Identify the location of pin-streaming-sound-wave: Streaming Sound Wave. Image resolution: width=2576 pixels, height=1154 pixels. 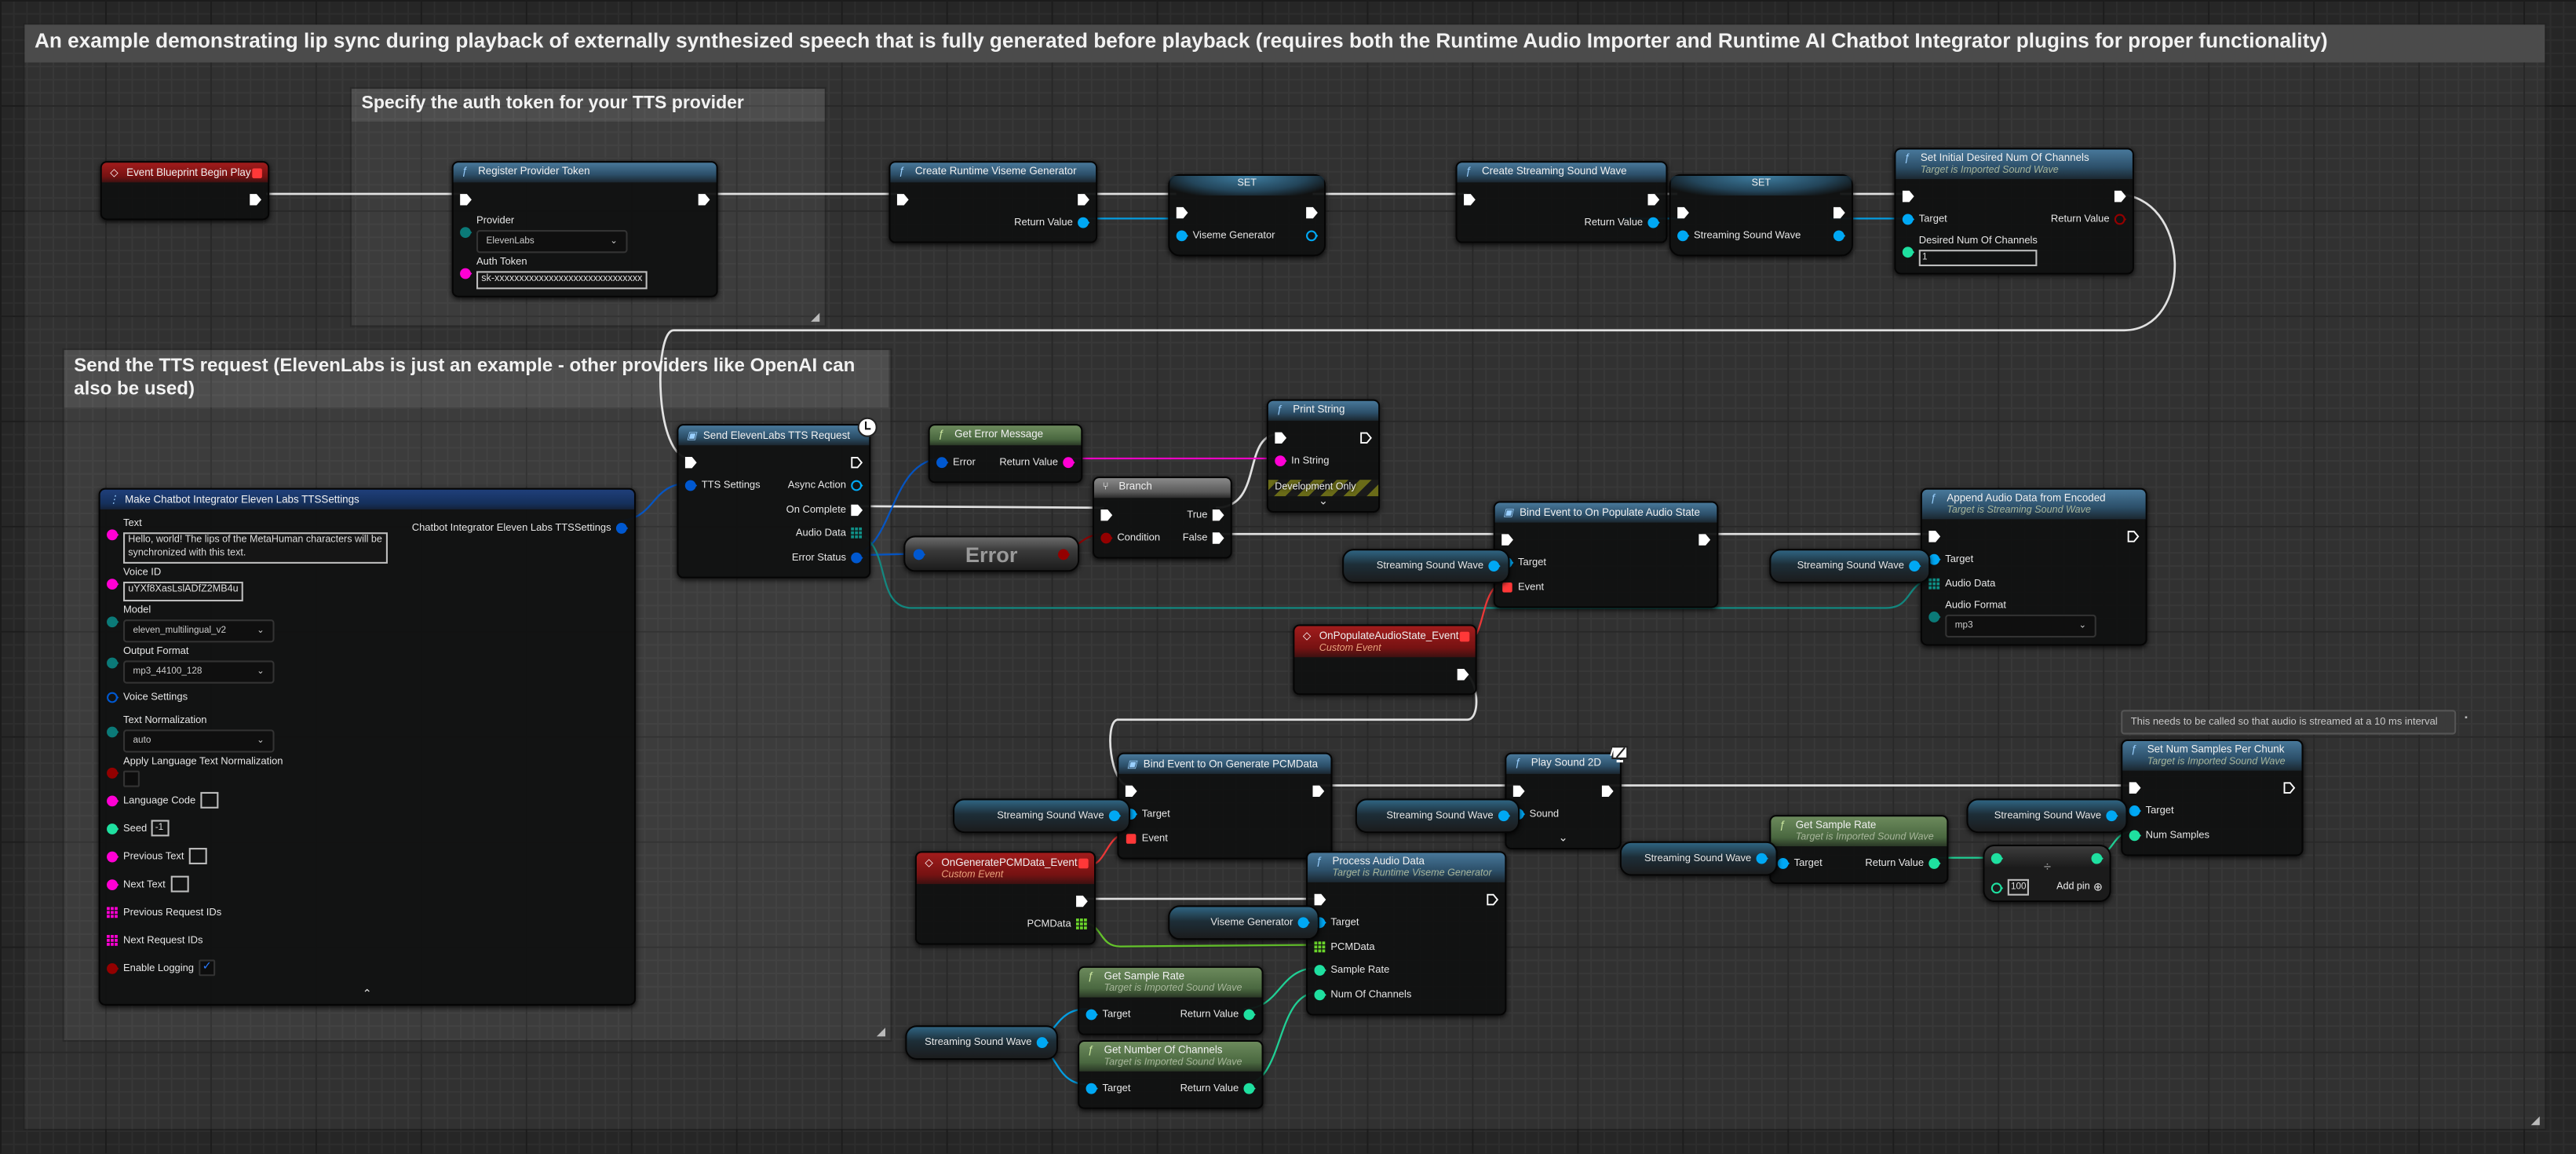
(1739, 236).